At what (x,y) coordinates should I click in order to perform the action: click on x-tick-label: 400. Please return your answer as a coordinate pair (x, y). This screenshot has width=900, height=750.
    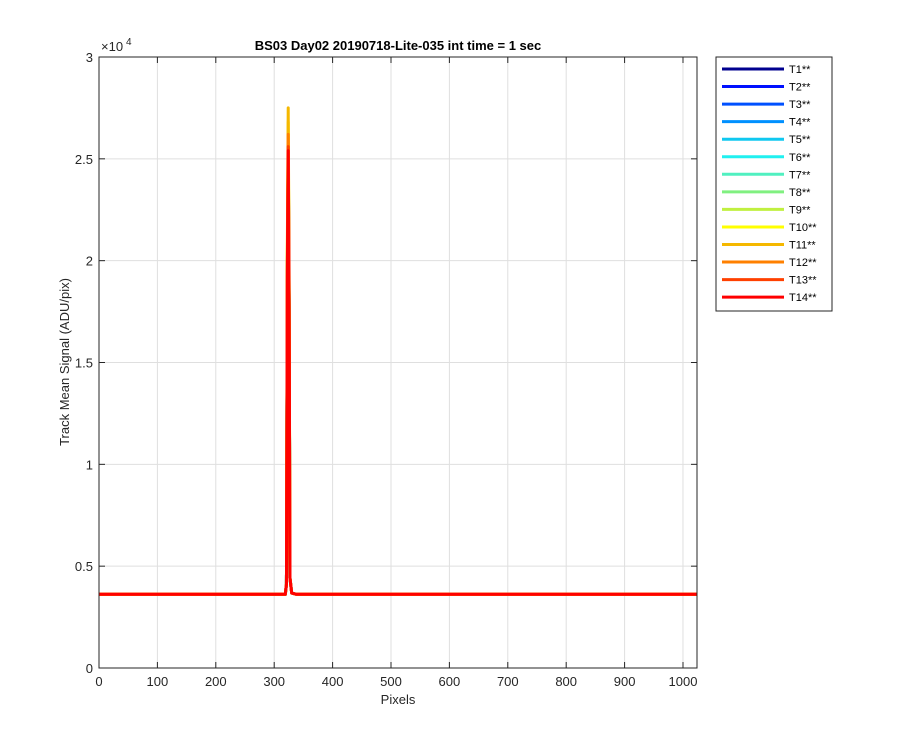
    Looking at the image, I should click on (333, 681).